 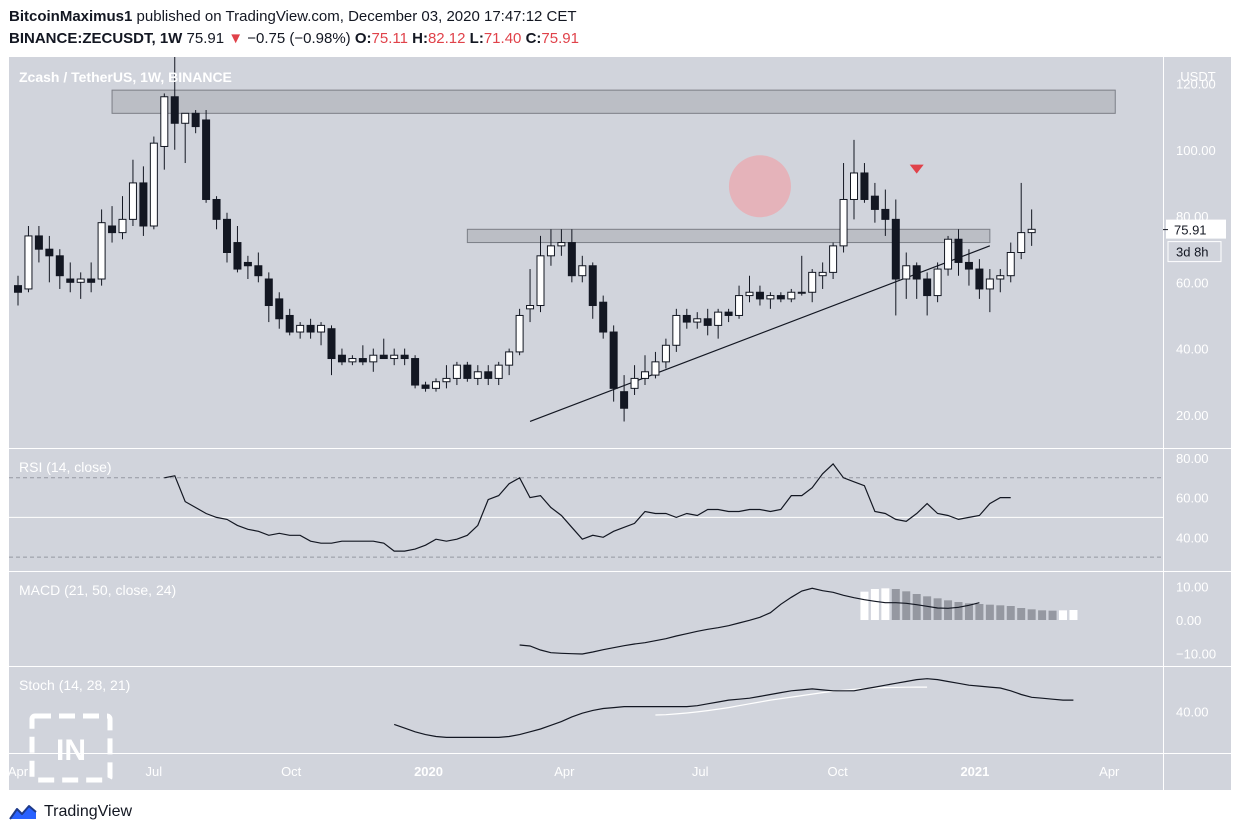 What do you see at coordinates (71, 748) in the screenshot?
I see `watermark-logo: IN` at bounding box center [71, 748].